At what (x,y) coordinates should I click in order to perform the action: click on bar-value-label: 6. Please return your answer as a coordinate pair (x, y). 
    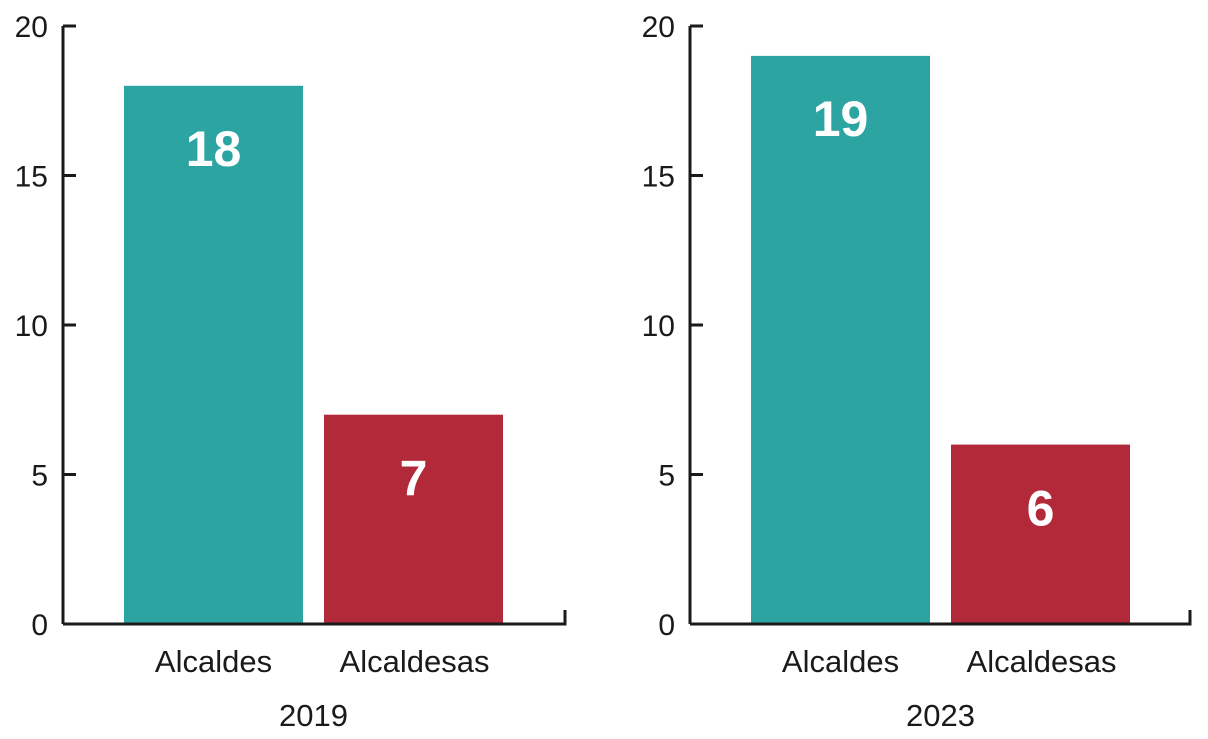
    Looking at the image, I should click on (1041, 509).